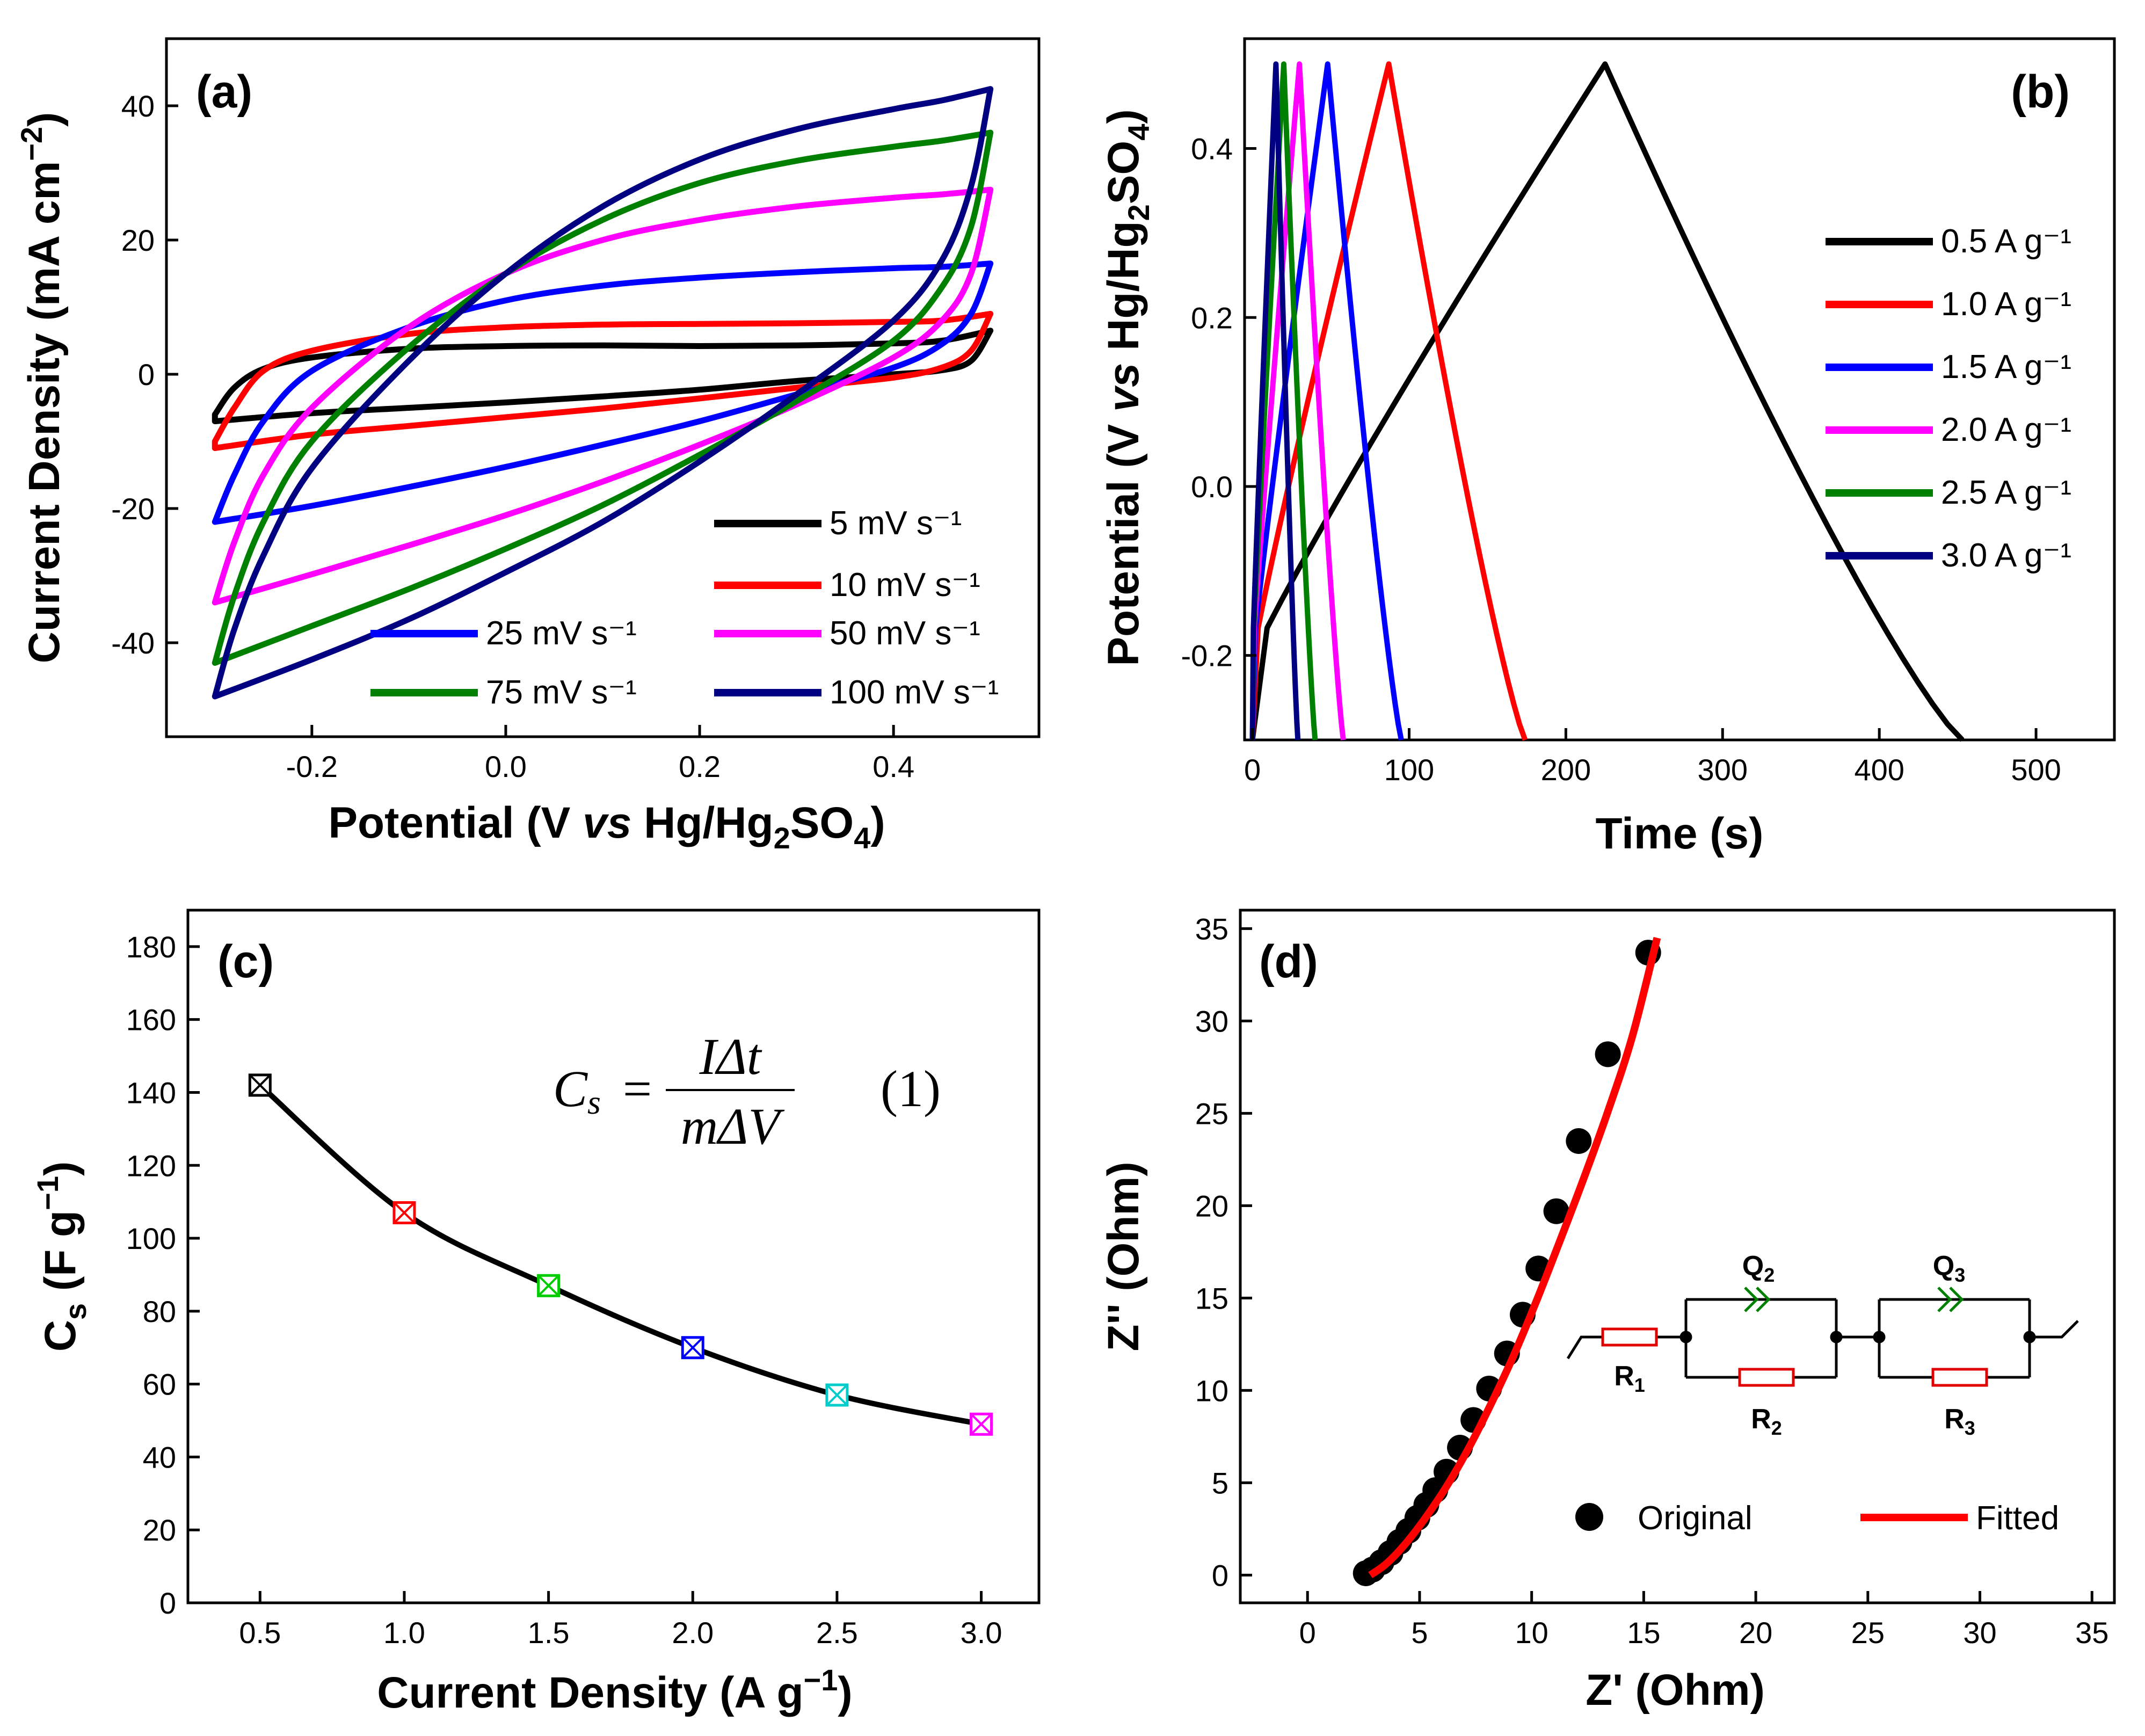 The image size is (2145, 1736). What do you see at coordinates (1755, 1633) in the screenshot?
I see `x-tick-label: 20` at bounding box center [1755, 1633].